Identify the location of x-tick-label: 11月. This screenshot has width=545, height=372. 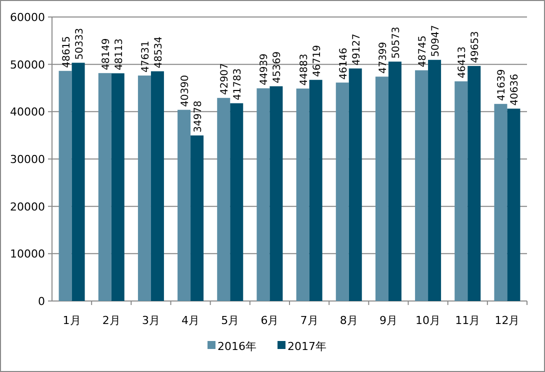
(467, 320).